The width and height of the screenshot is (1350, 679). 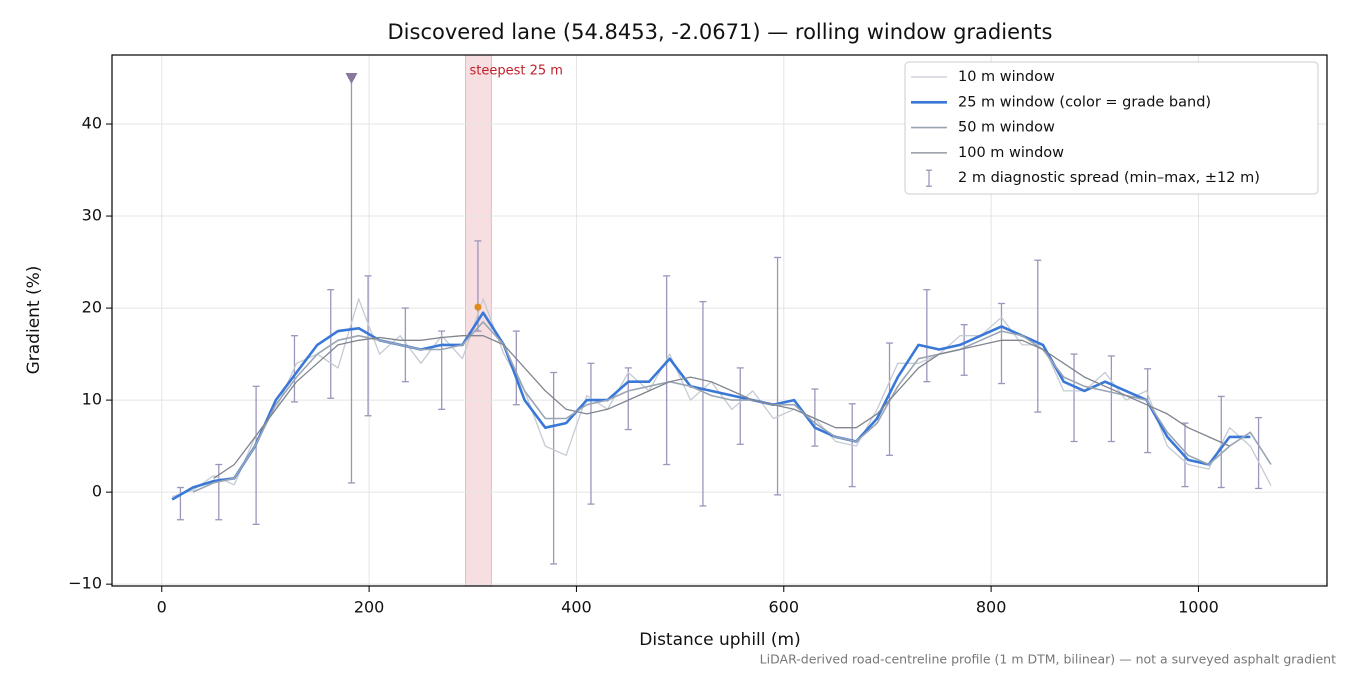 What do you see at coordinates (369, 607) in the screenshot?
I see `x-tick-label: 200` at bounding box center [369, 607].